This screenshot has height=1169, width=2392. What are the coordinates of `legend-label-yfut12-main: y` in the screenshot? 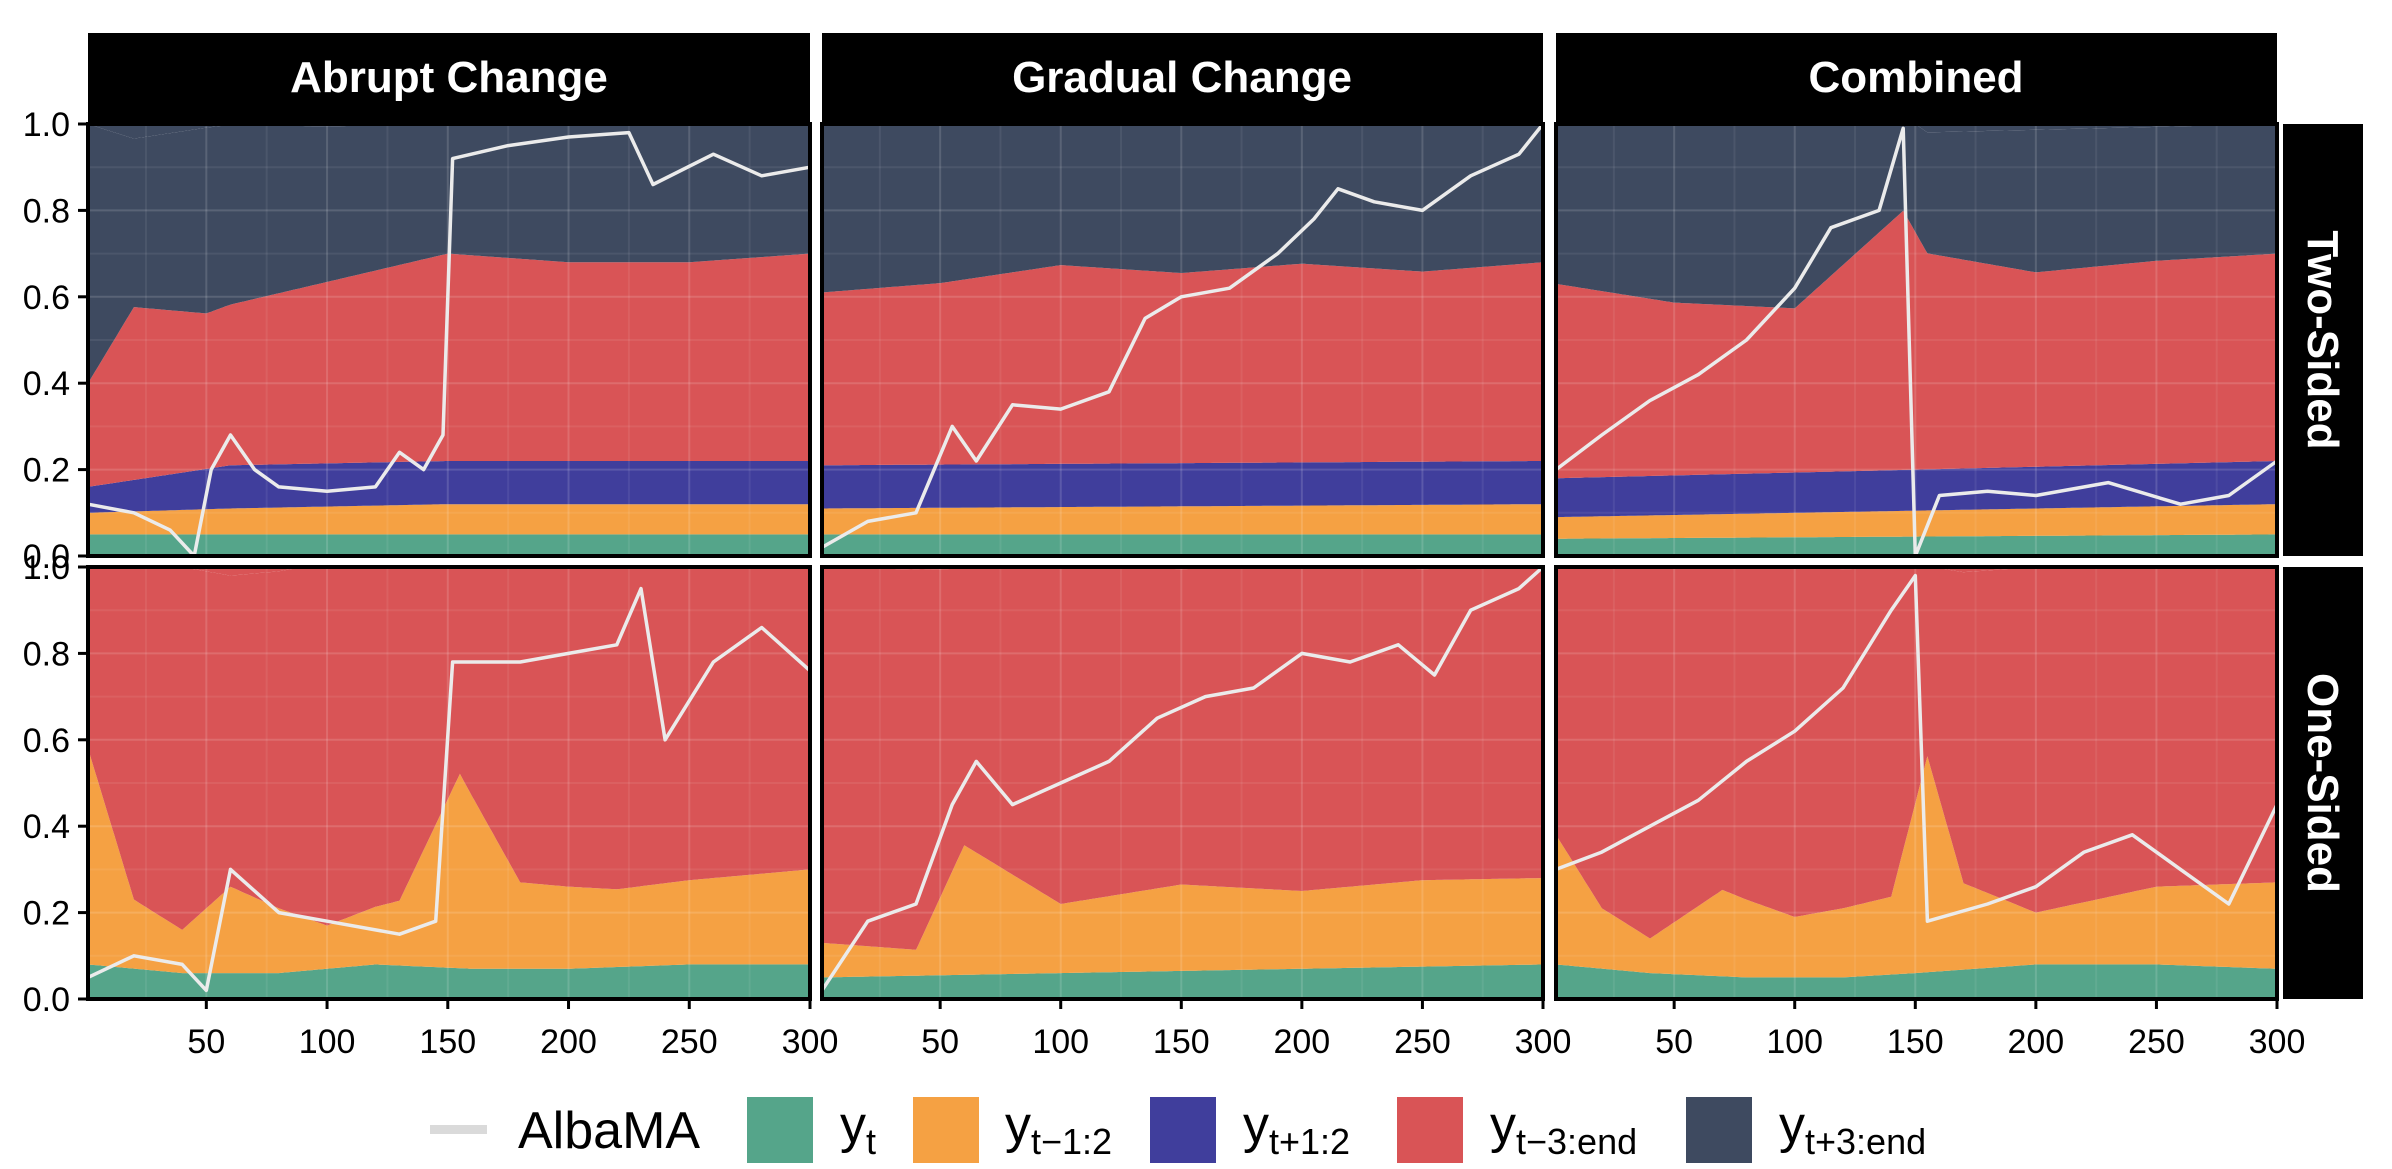 It's located at (1256, 1125).